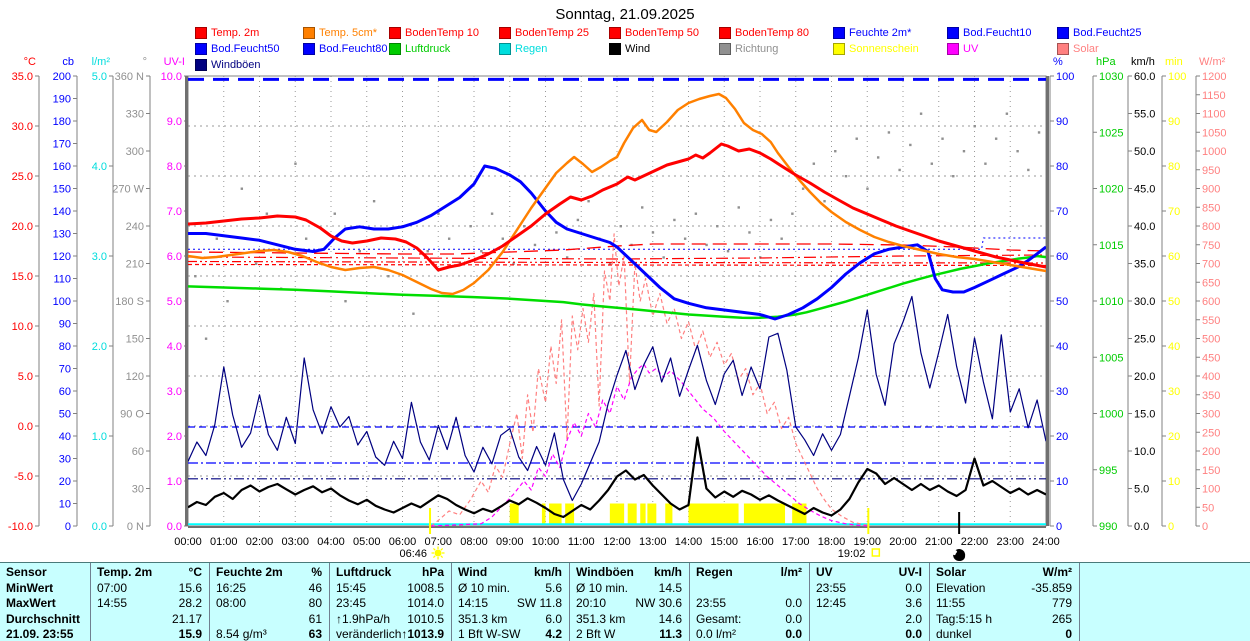 Image resolution: width=1250 pixels, height=641 pixels. Describe the element at coordinates (869, 603) in the screenshot. I see `table-cell: 12:45 3.6` at that location.